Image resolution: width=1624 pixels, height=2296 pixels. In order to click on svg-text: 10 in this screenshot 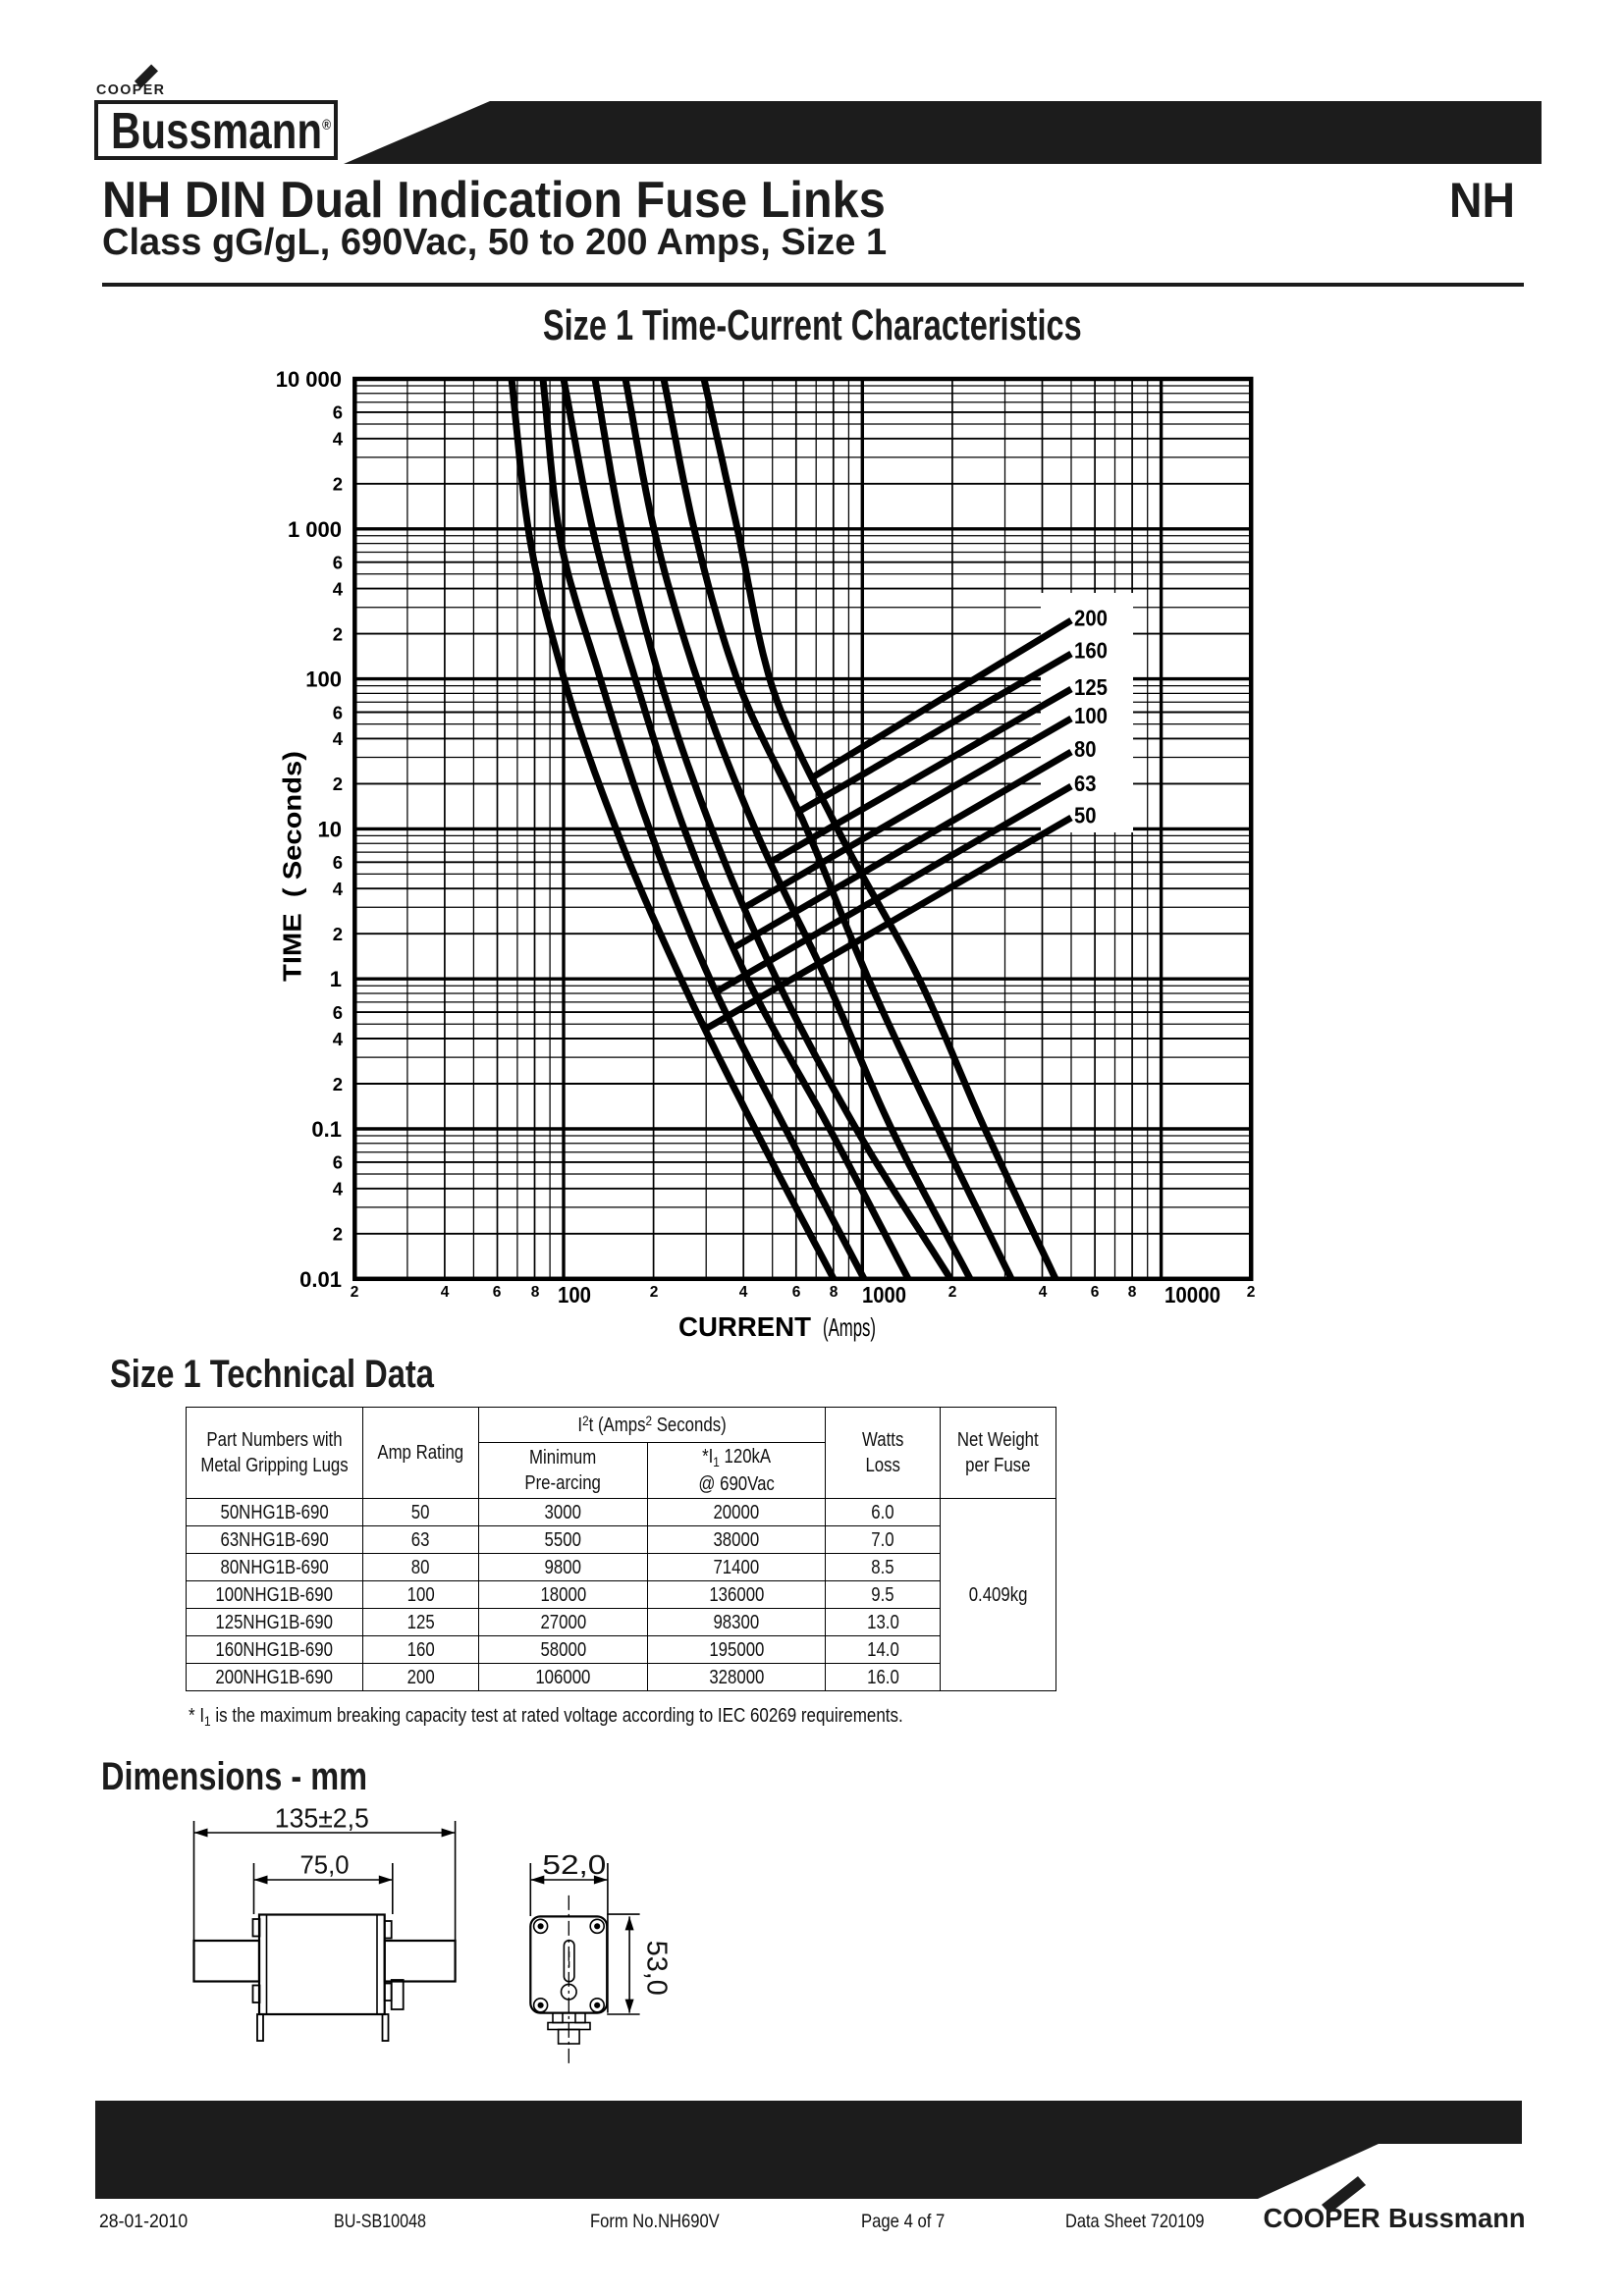, I will do `click(330, 829)`.